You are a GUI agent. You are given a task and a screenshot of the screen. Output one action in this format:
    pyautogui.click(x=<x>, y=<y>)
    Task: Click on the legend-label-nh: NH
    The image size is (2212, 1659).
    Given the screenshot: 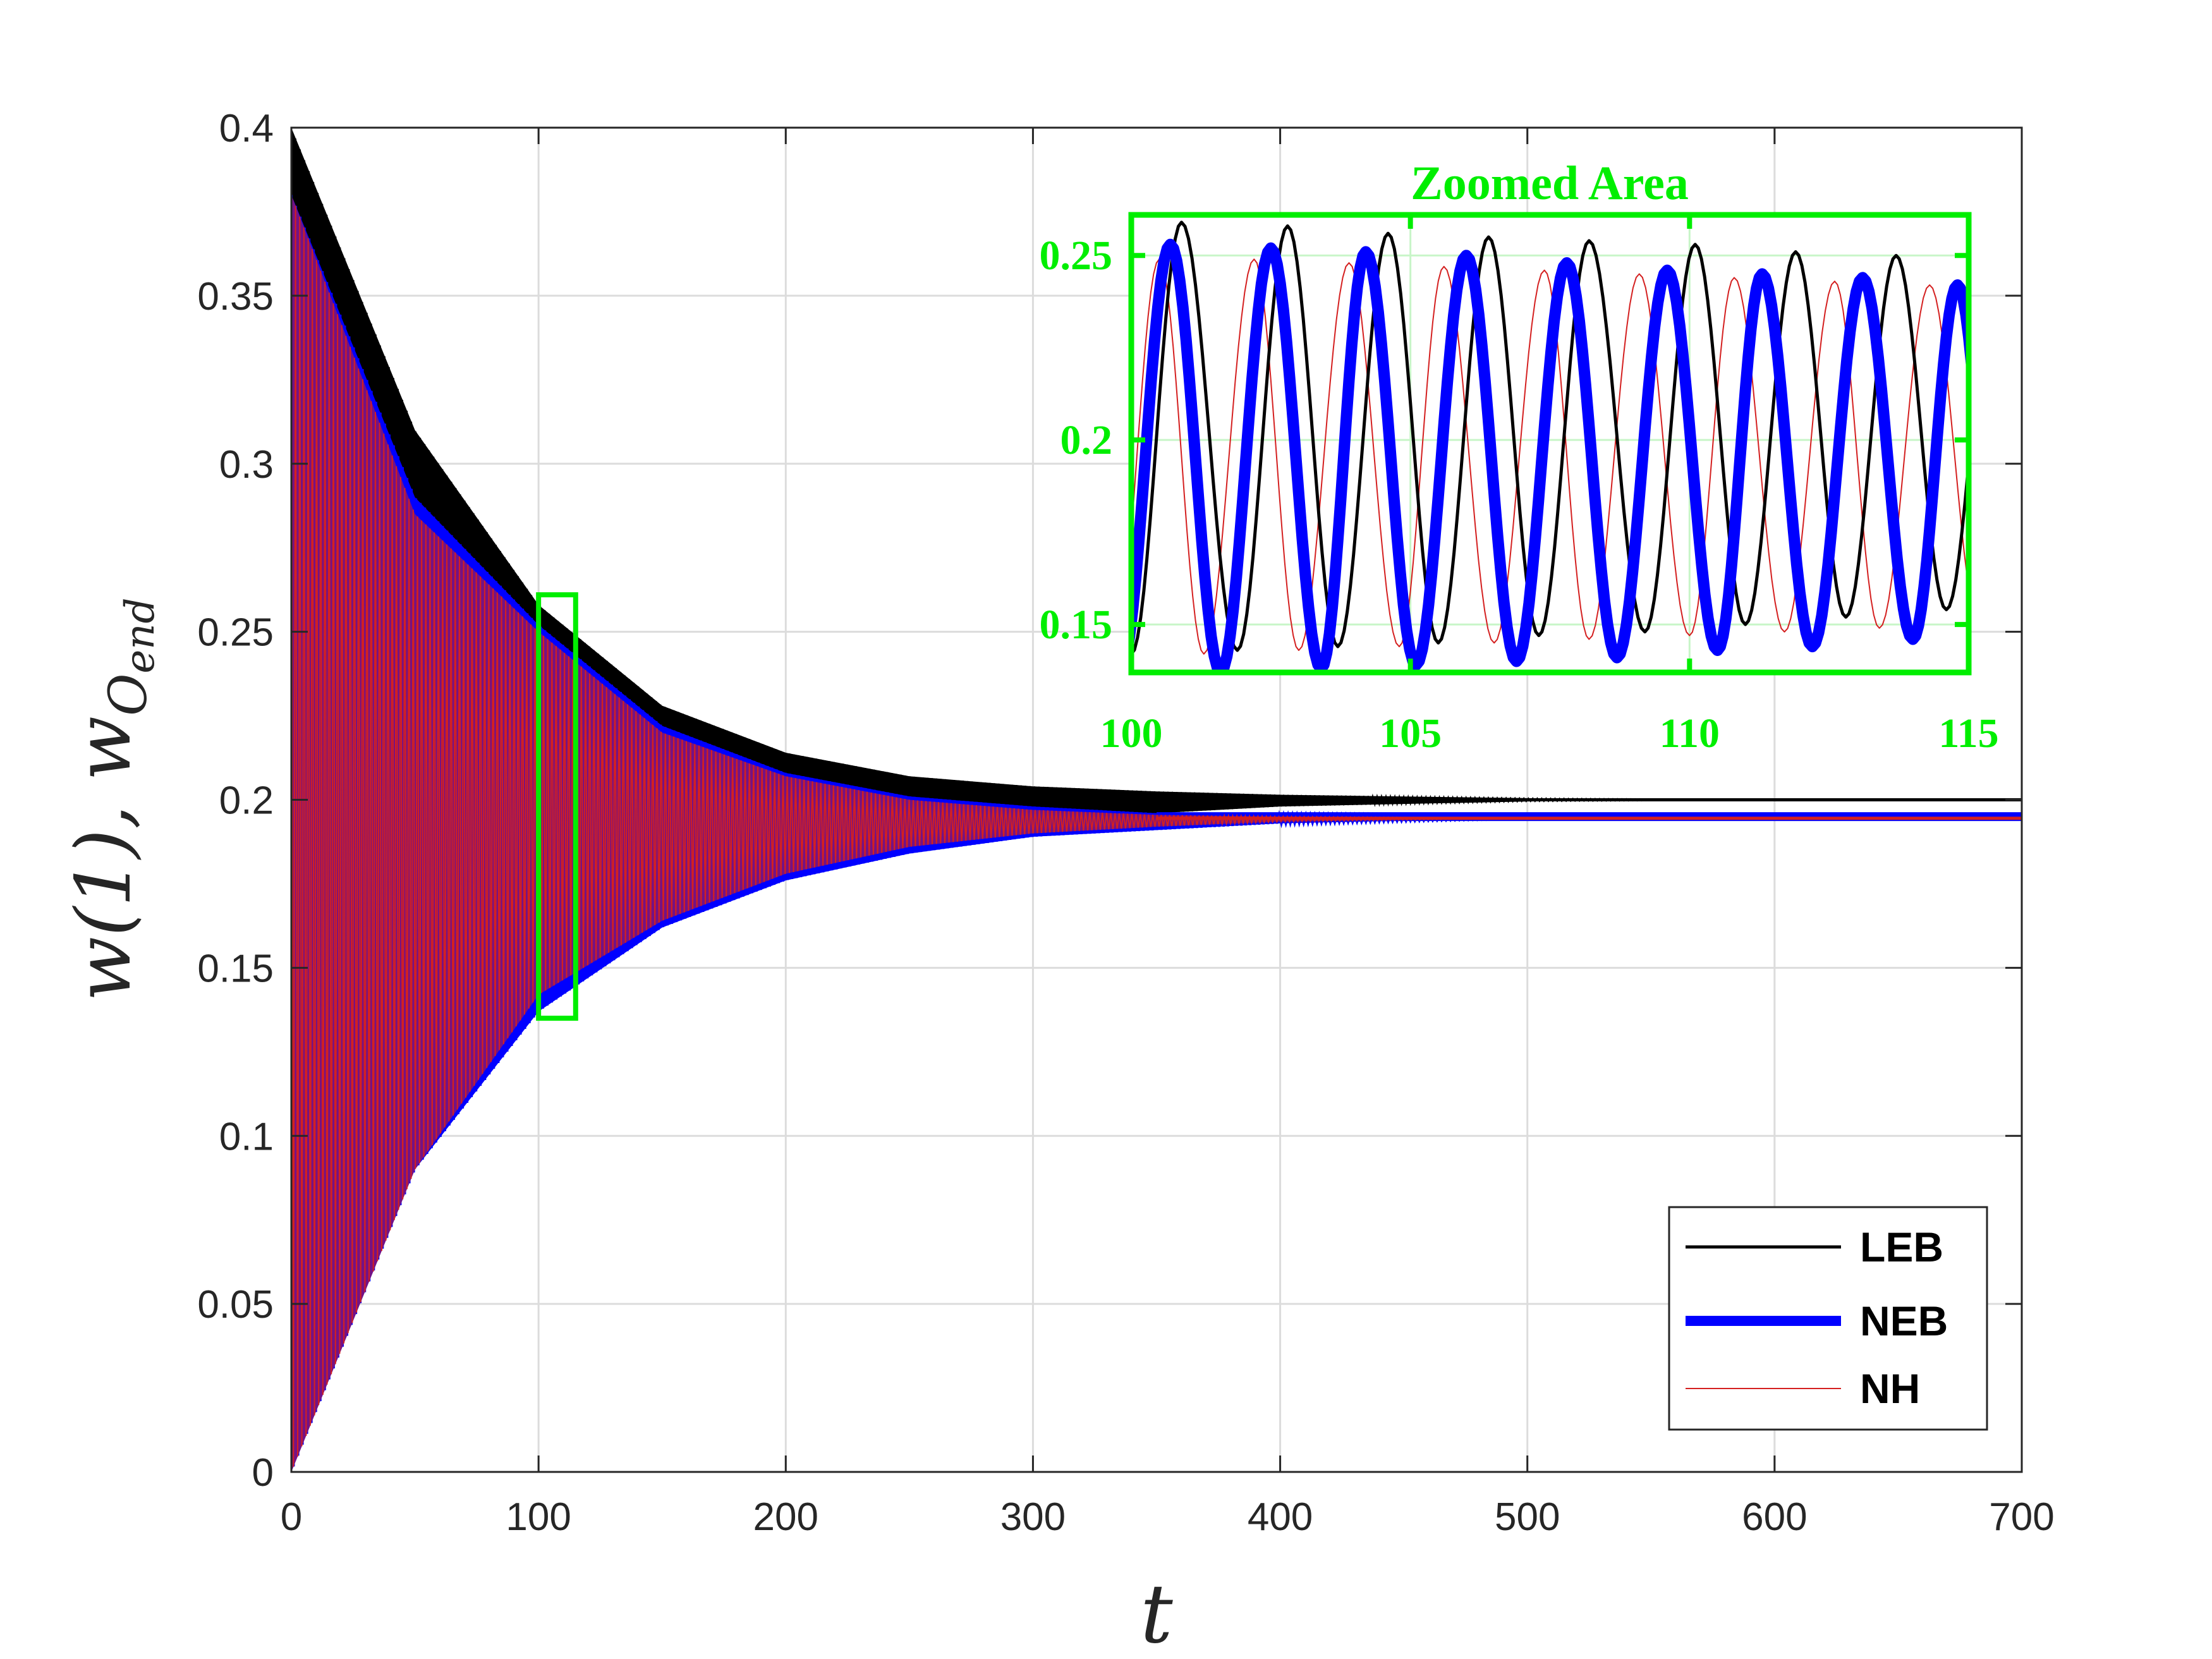 What is the action you would take?
    pyautogui.click(x=1890, y=1388)
    